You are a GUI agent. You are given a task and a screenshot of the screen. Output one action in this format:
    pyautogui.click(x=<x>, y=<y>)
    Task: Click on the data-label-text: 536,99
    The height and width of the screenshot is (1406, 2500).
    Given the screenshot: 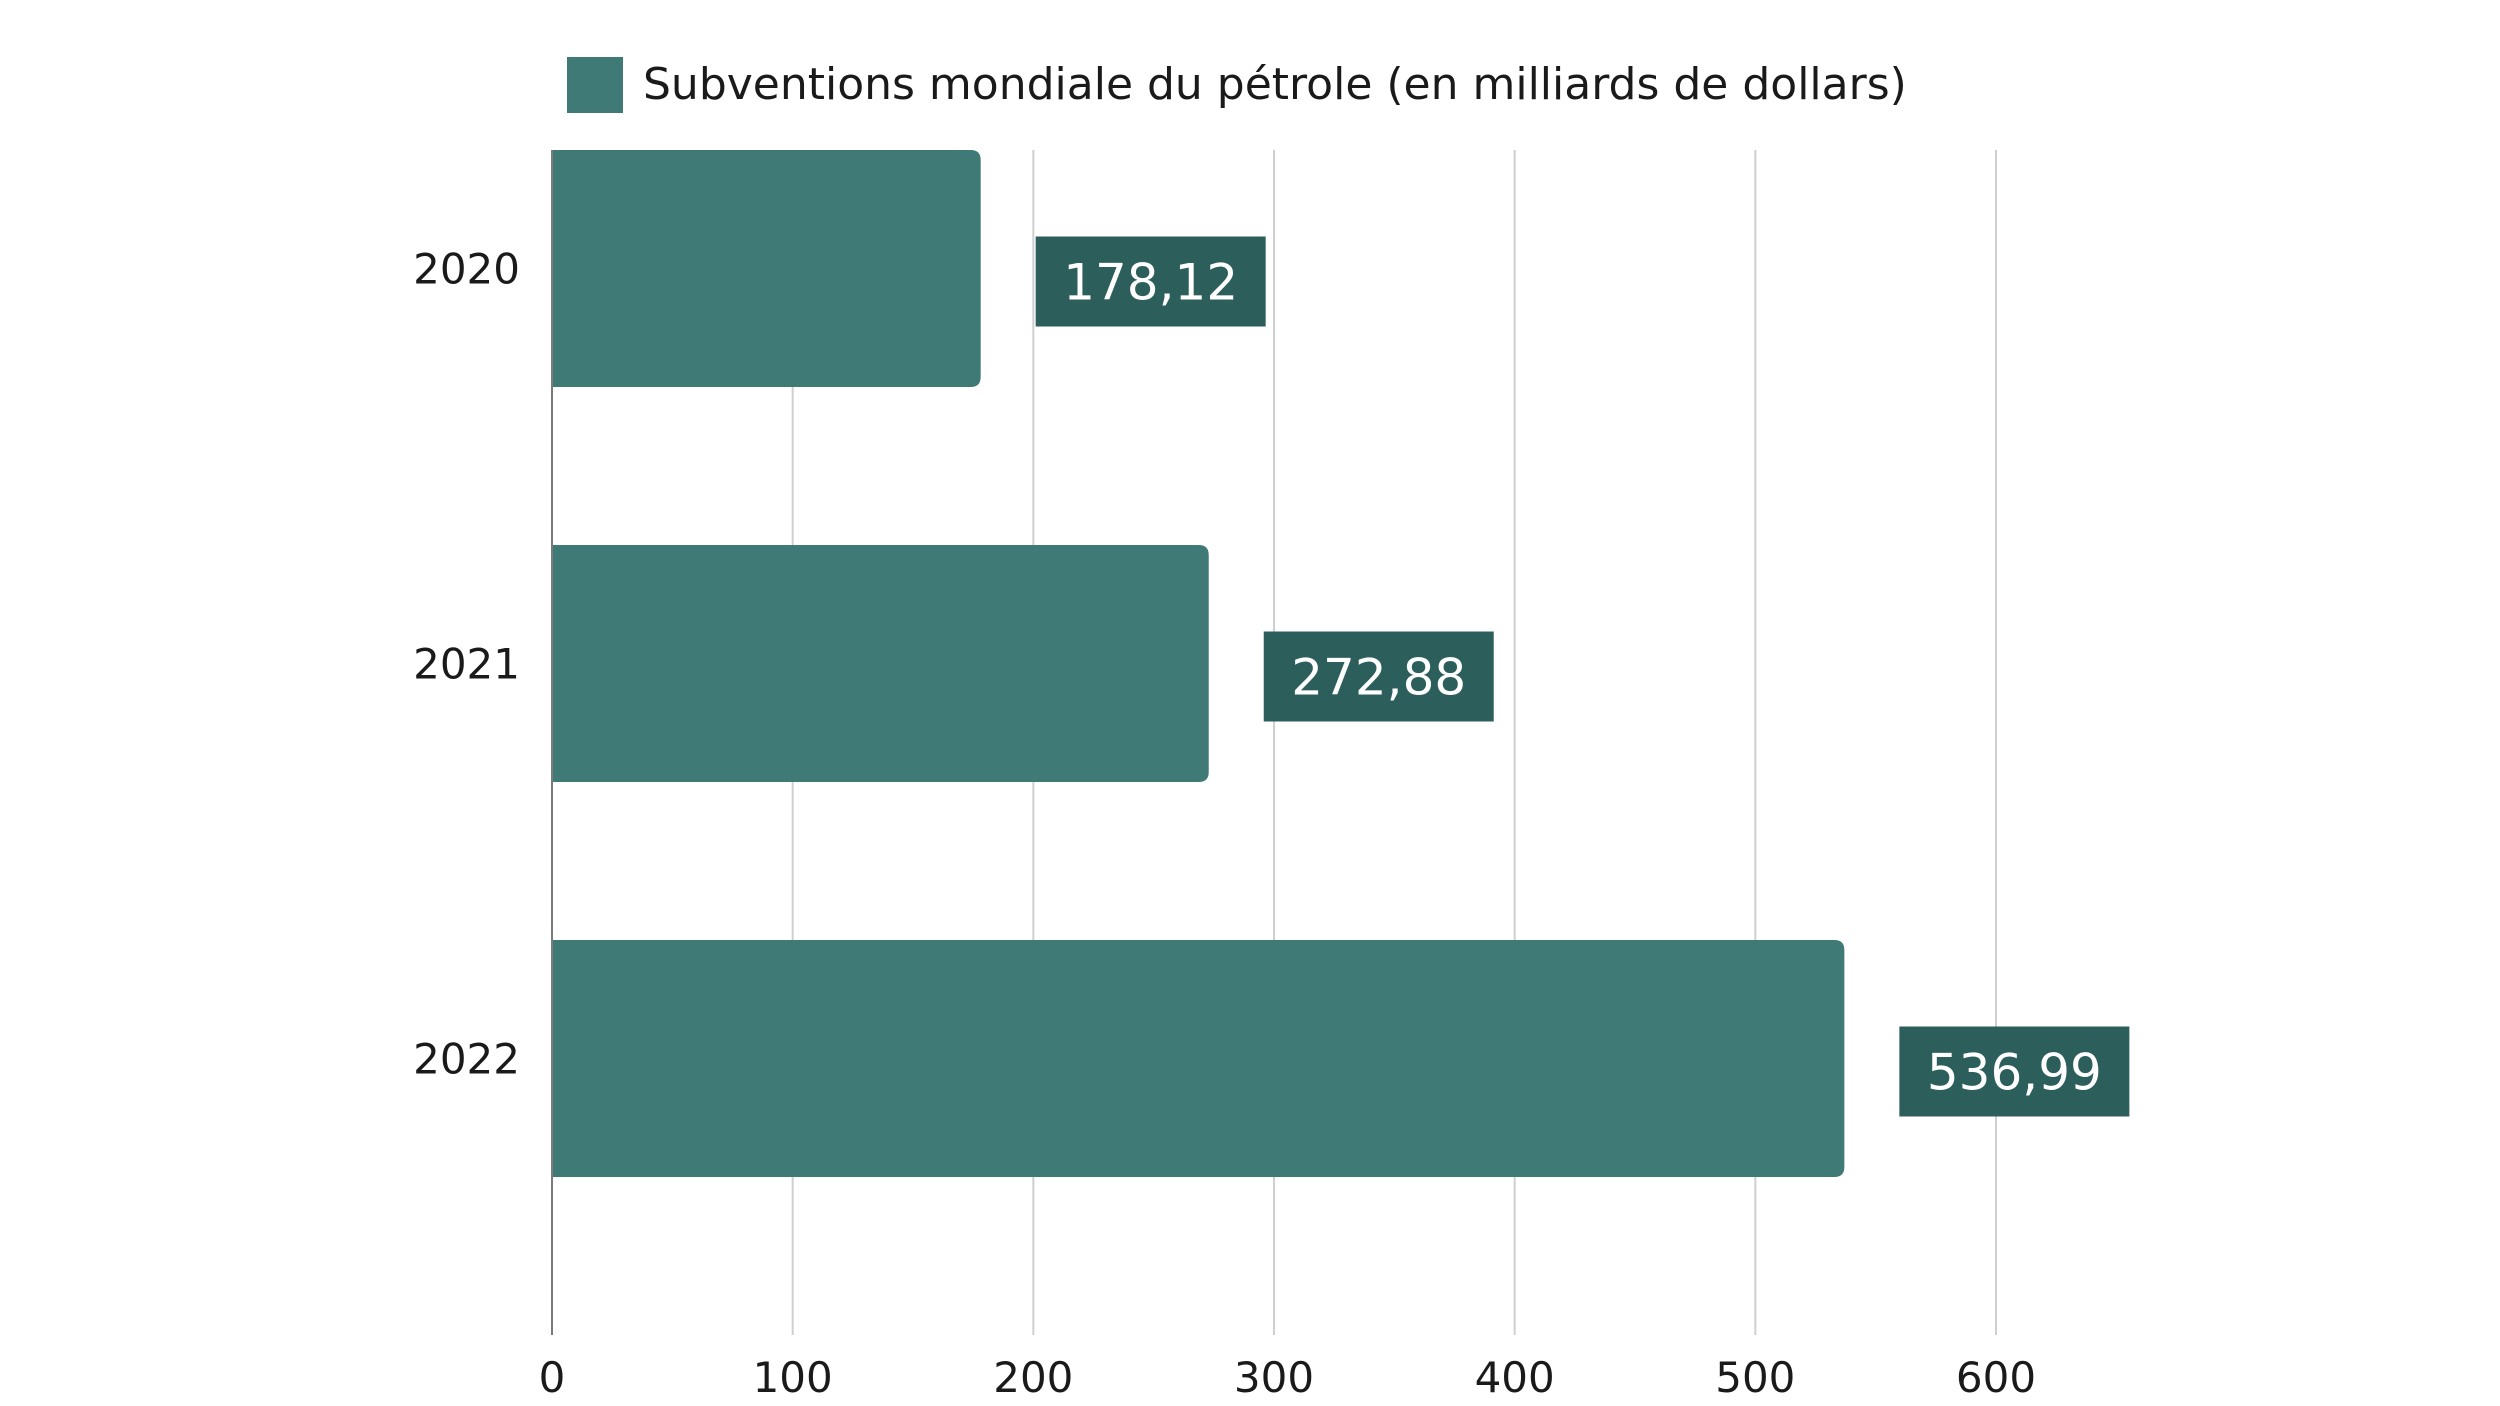 What is the action you would take?
    pyautogui.click(x=2014, y=1073)
    